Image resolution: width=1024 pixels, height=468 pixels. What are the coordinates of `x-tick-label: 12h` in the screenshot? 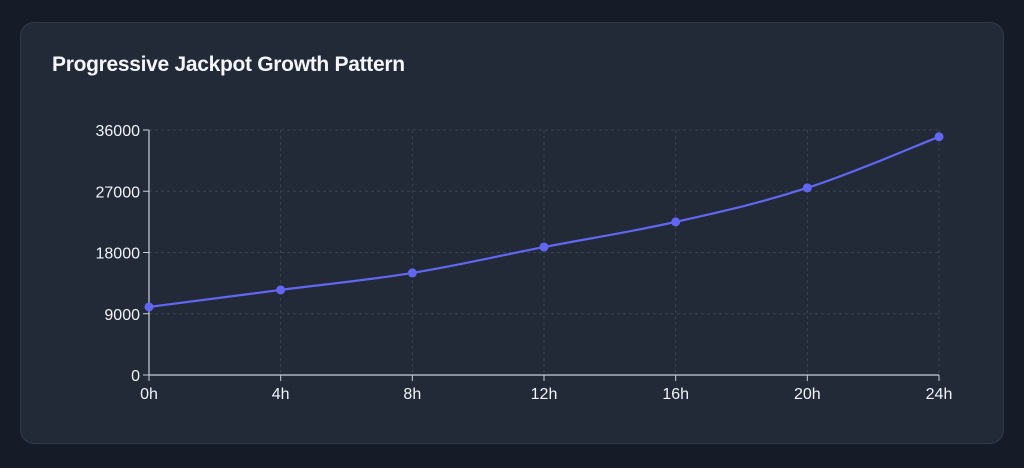 It's located at (544, 394).